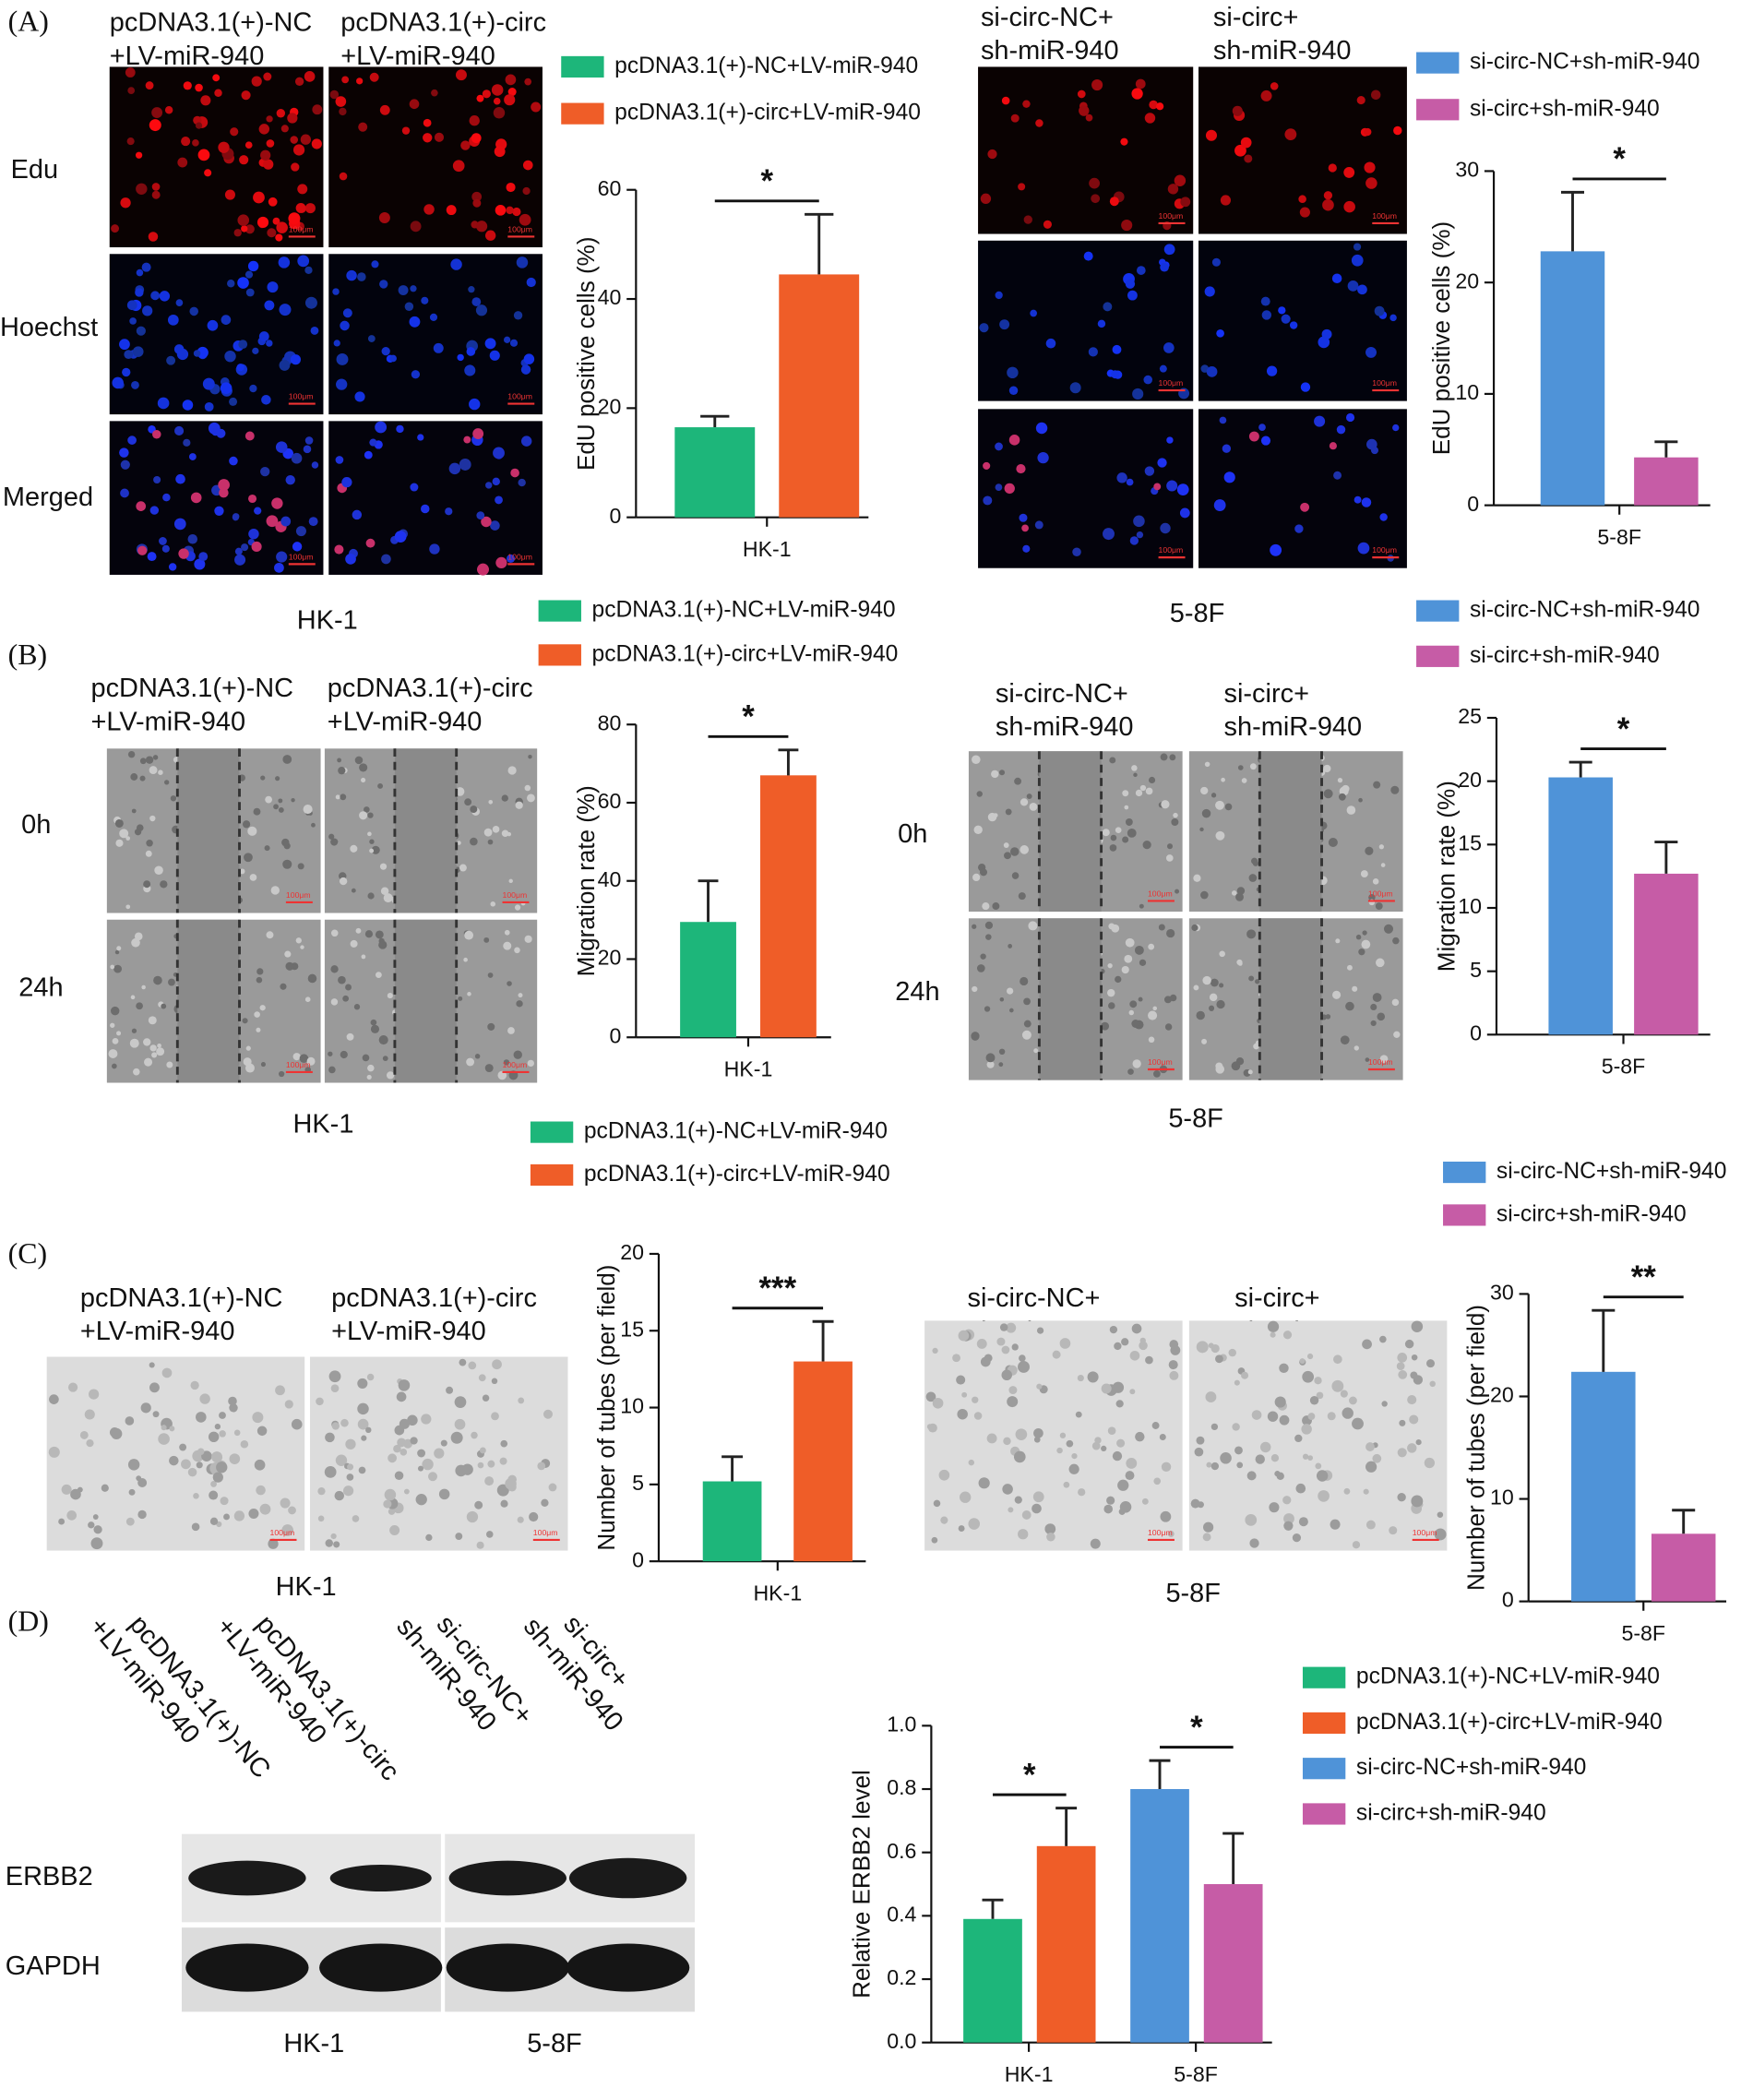  What do you see at coordinates (1425, 1532) in the screenshot?
I see `scale-bar-label: 100μm` at bounding box center [1425, 1532].